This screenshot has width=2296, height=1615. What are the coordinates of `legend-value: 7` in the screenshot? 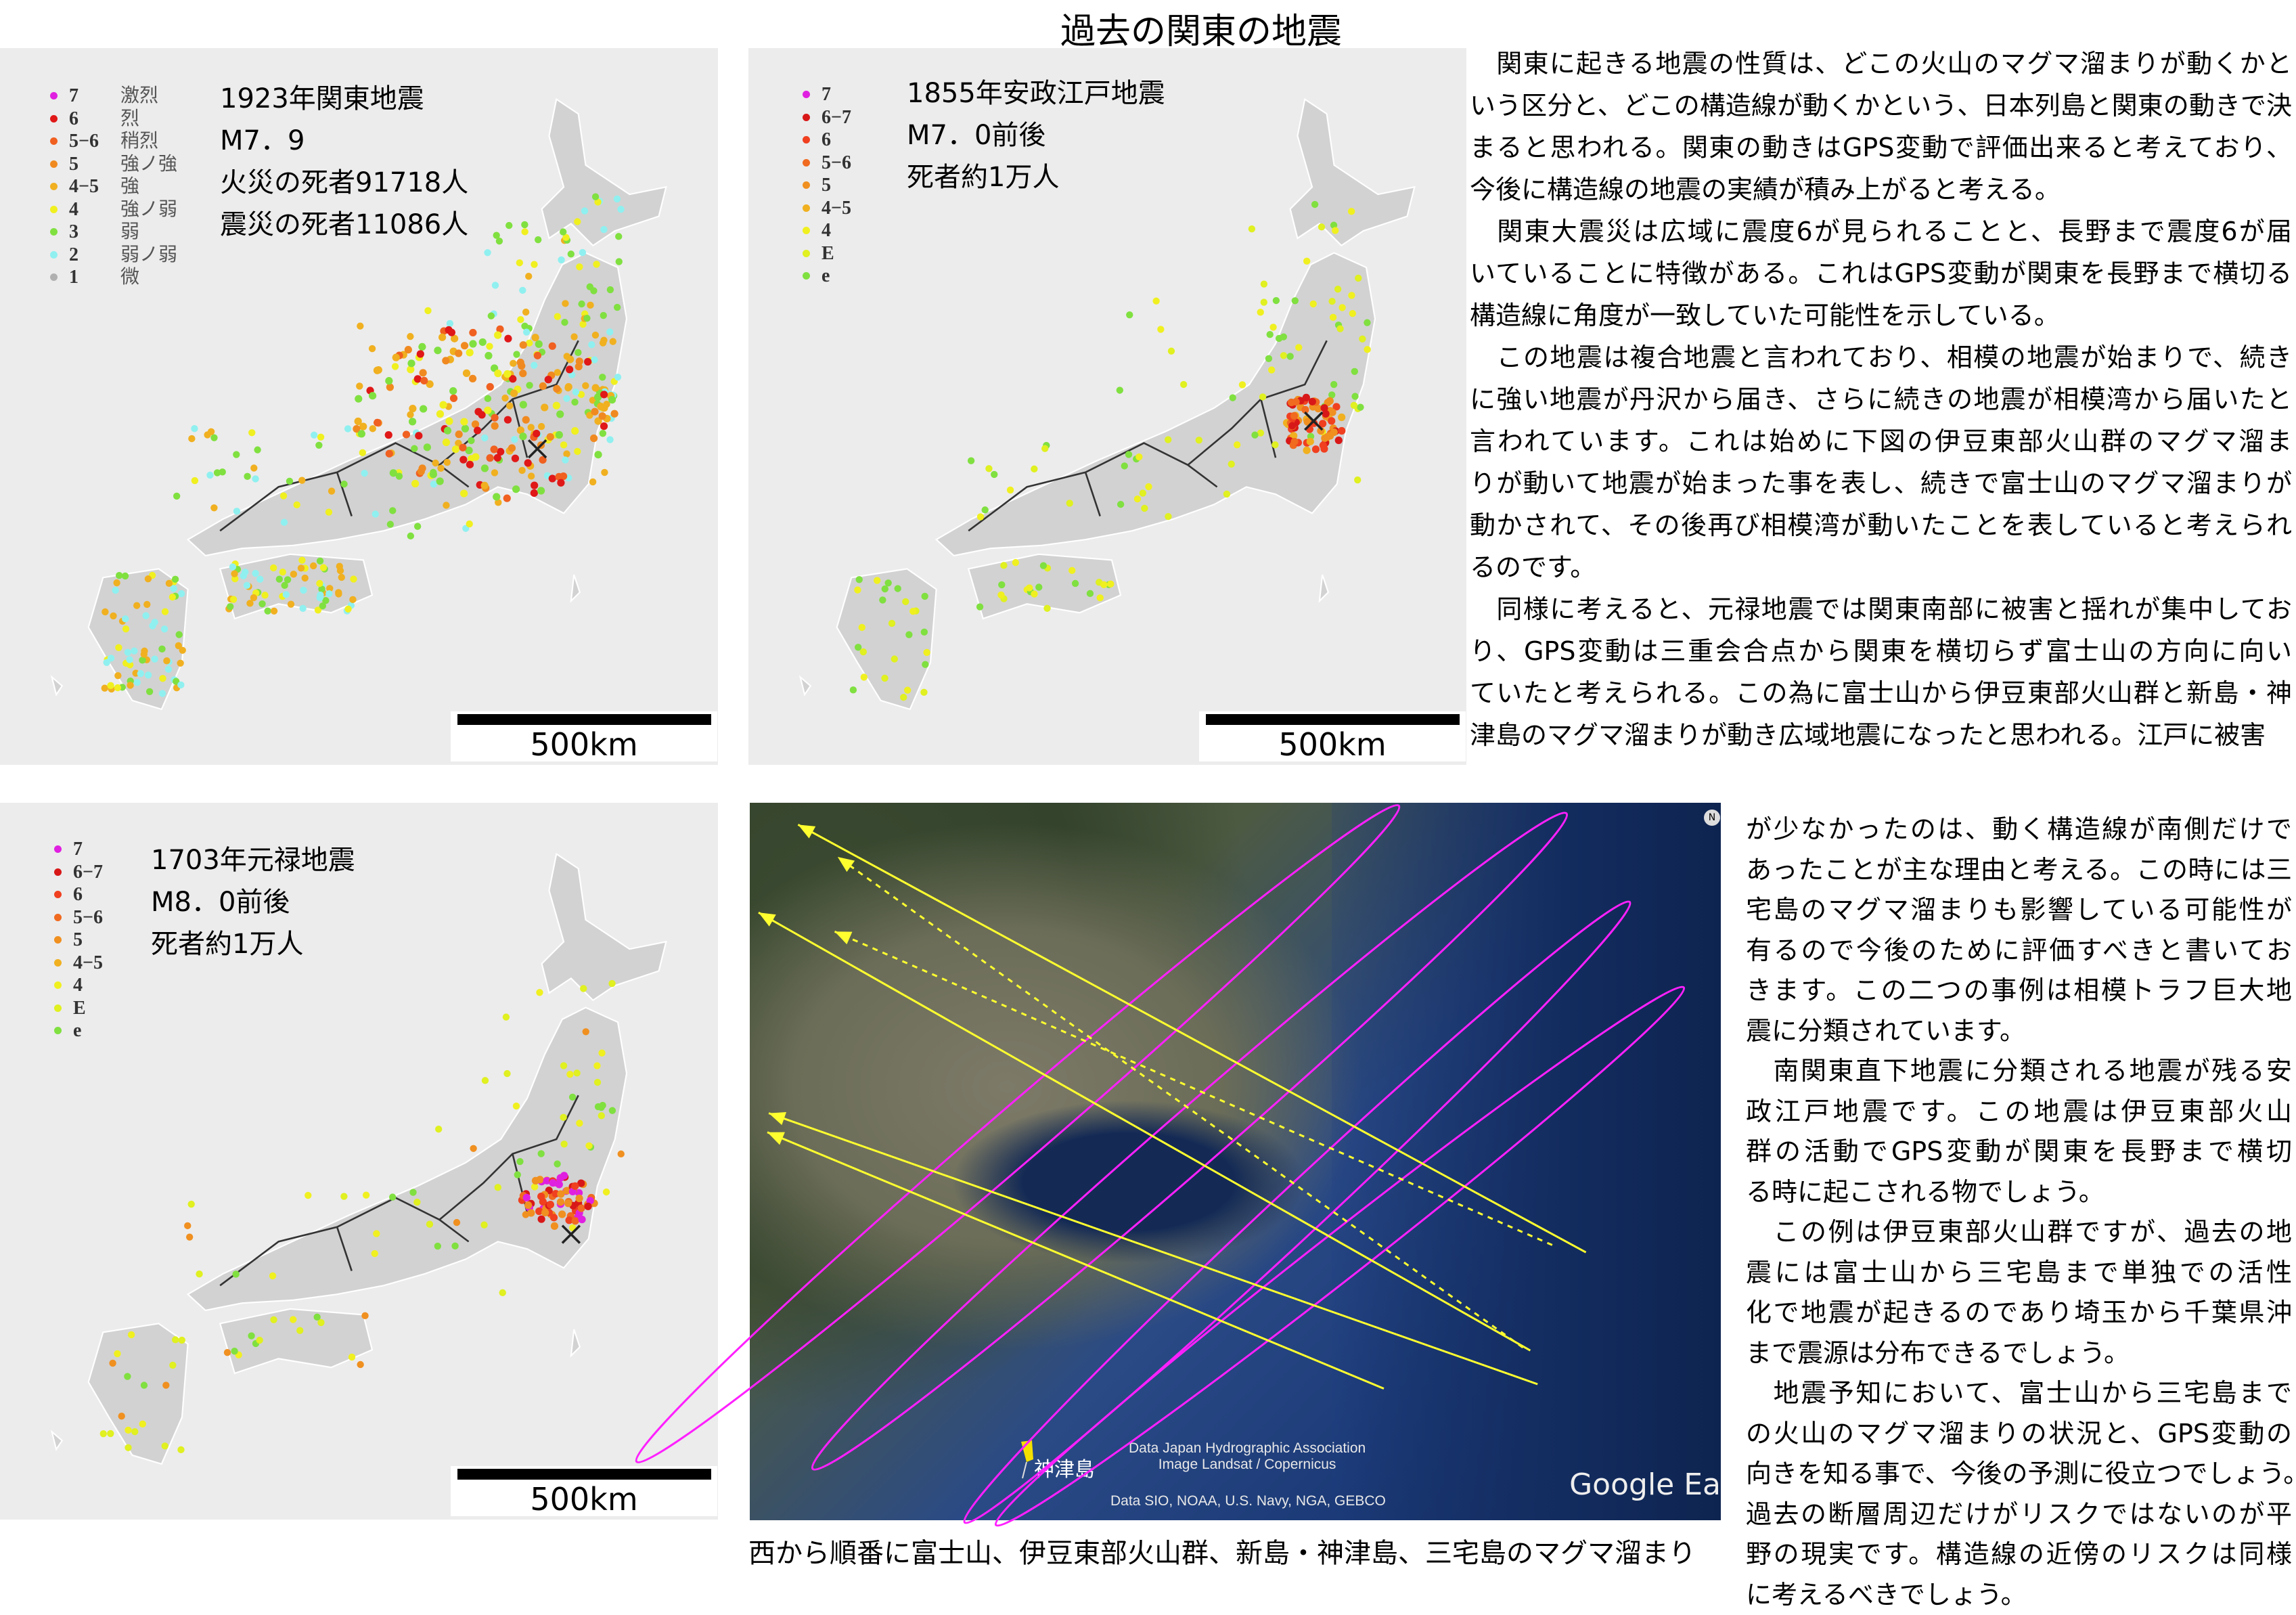 It's located at (78, 849).